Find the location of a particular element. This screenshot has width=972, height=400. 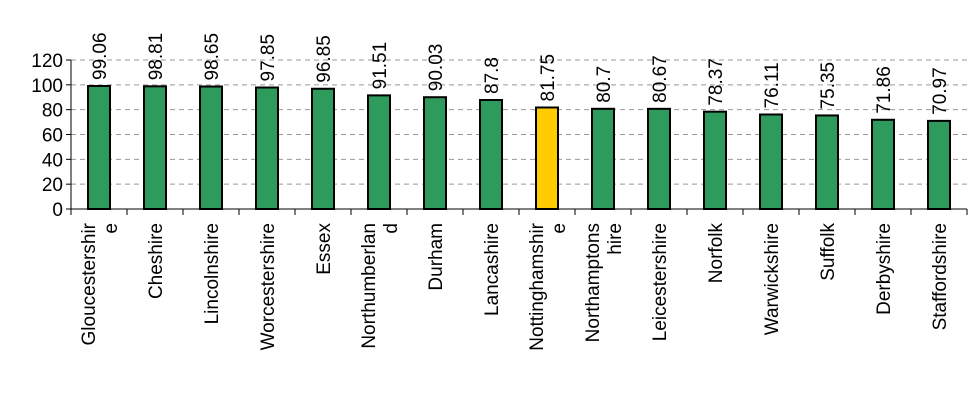

data-label: 96.85 is located at coordinates (324, 59).